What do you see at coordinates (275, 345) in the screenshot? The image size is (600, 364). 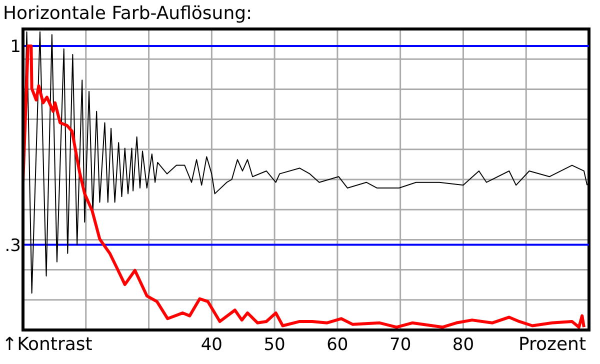 I see `x-tick-label: 50` at bounding box center [275, 345].